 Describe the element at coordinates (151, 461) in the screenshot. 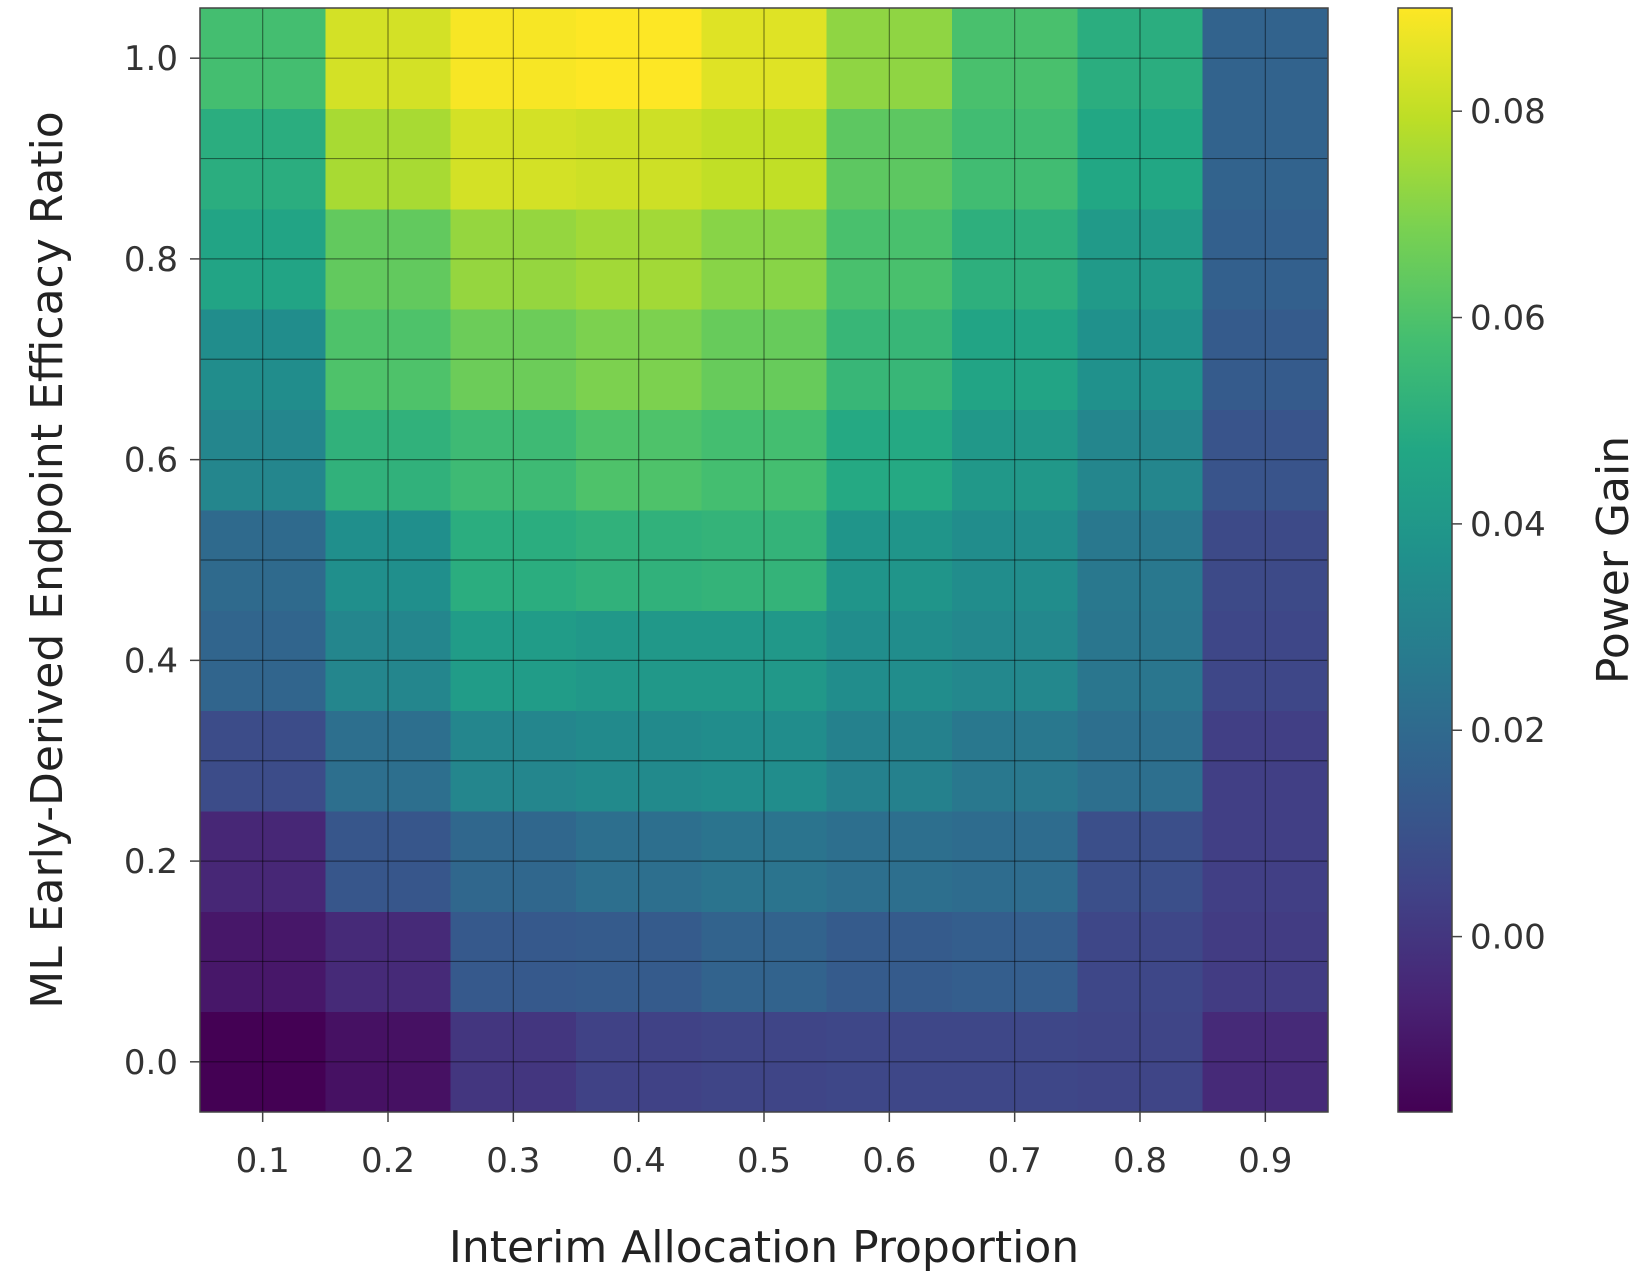

I see `y-tick-label: 0.6` at that location.